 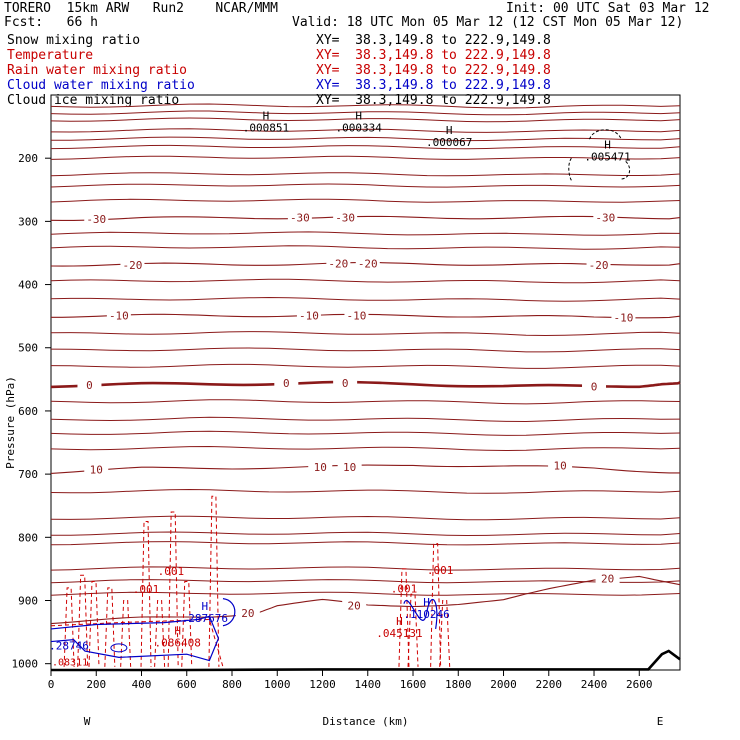 I want to click on rain-max-4-h: H, so click(x=399, y=621).